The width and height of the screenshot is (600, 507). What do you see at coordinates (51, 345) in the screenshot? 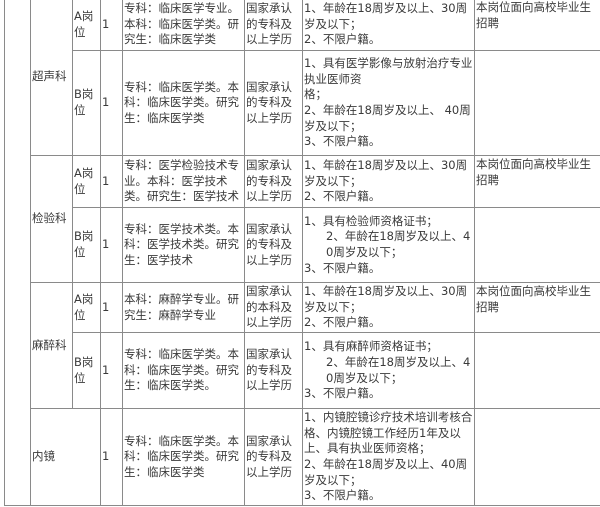
I see `dept-cell: 麻醉科` at bounding box center [51, 345].